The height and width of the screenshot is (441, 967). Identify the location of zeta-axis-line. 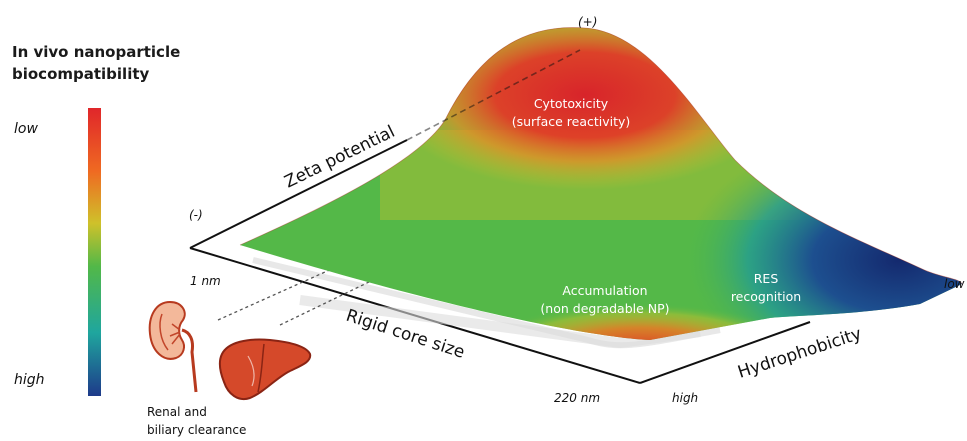
(493, 95).